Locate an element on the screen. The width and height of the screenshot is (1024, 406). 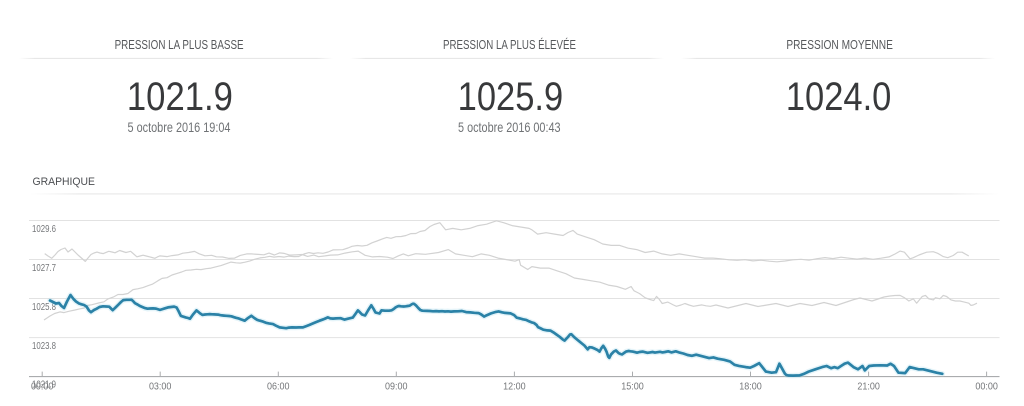
svg-text: 5 octobre 2016 00:43 is located at coordinates (509, 127).